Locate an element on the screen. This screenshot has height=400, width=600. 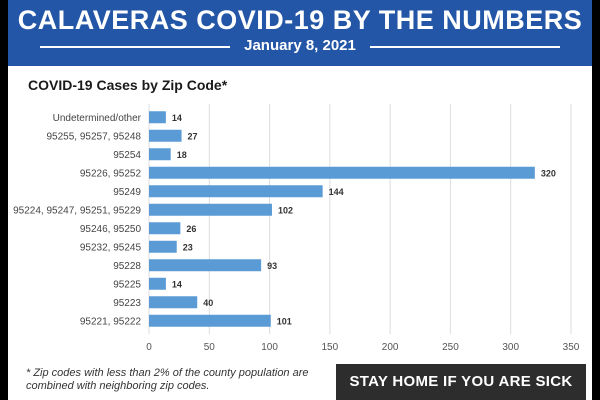
data-label: 27 is located at coordinates (193, 136).